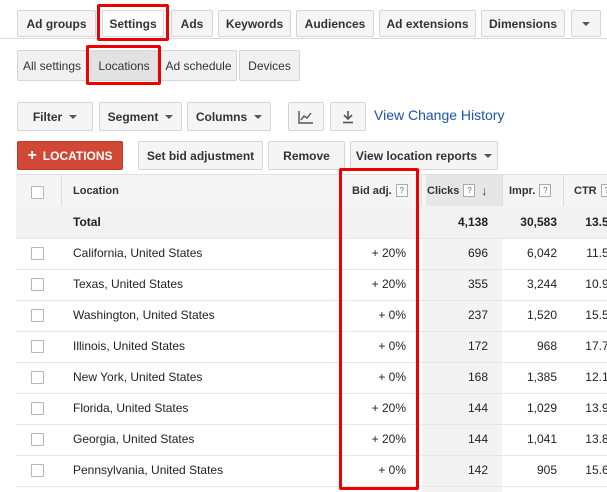 The width and height of the screenshot is (607, 492). I want to click on plus-icon: +, so click(32, 155).